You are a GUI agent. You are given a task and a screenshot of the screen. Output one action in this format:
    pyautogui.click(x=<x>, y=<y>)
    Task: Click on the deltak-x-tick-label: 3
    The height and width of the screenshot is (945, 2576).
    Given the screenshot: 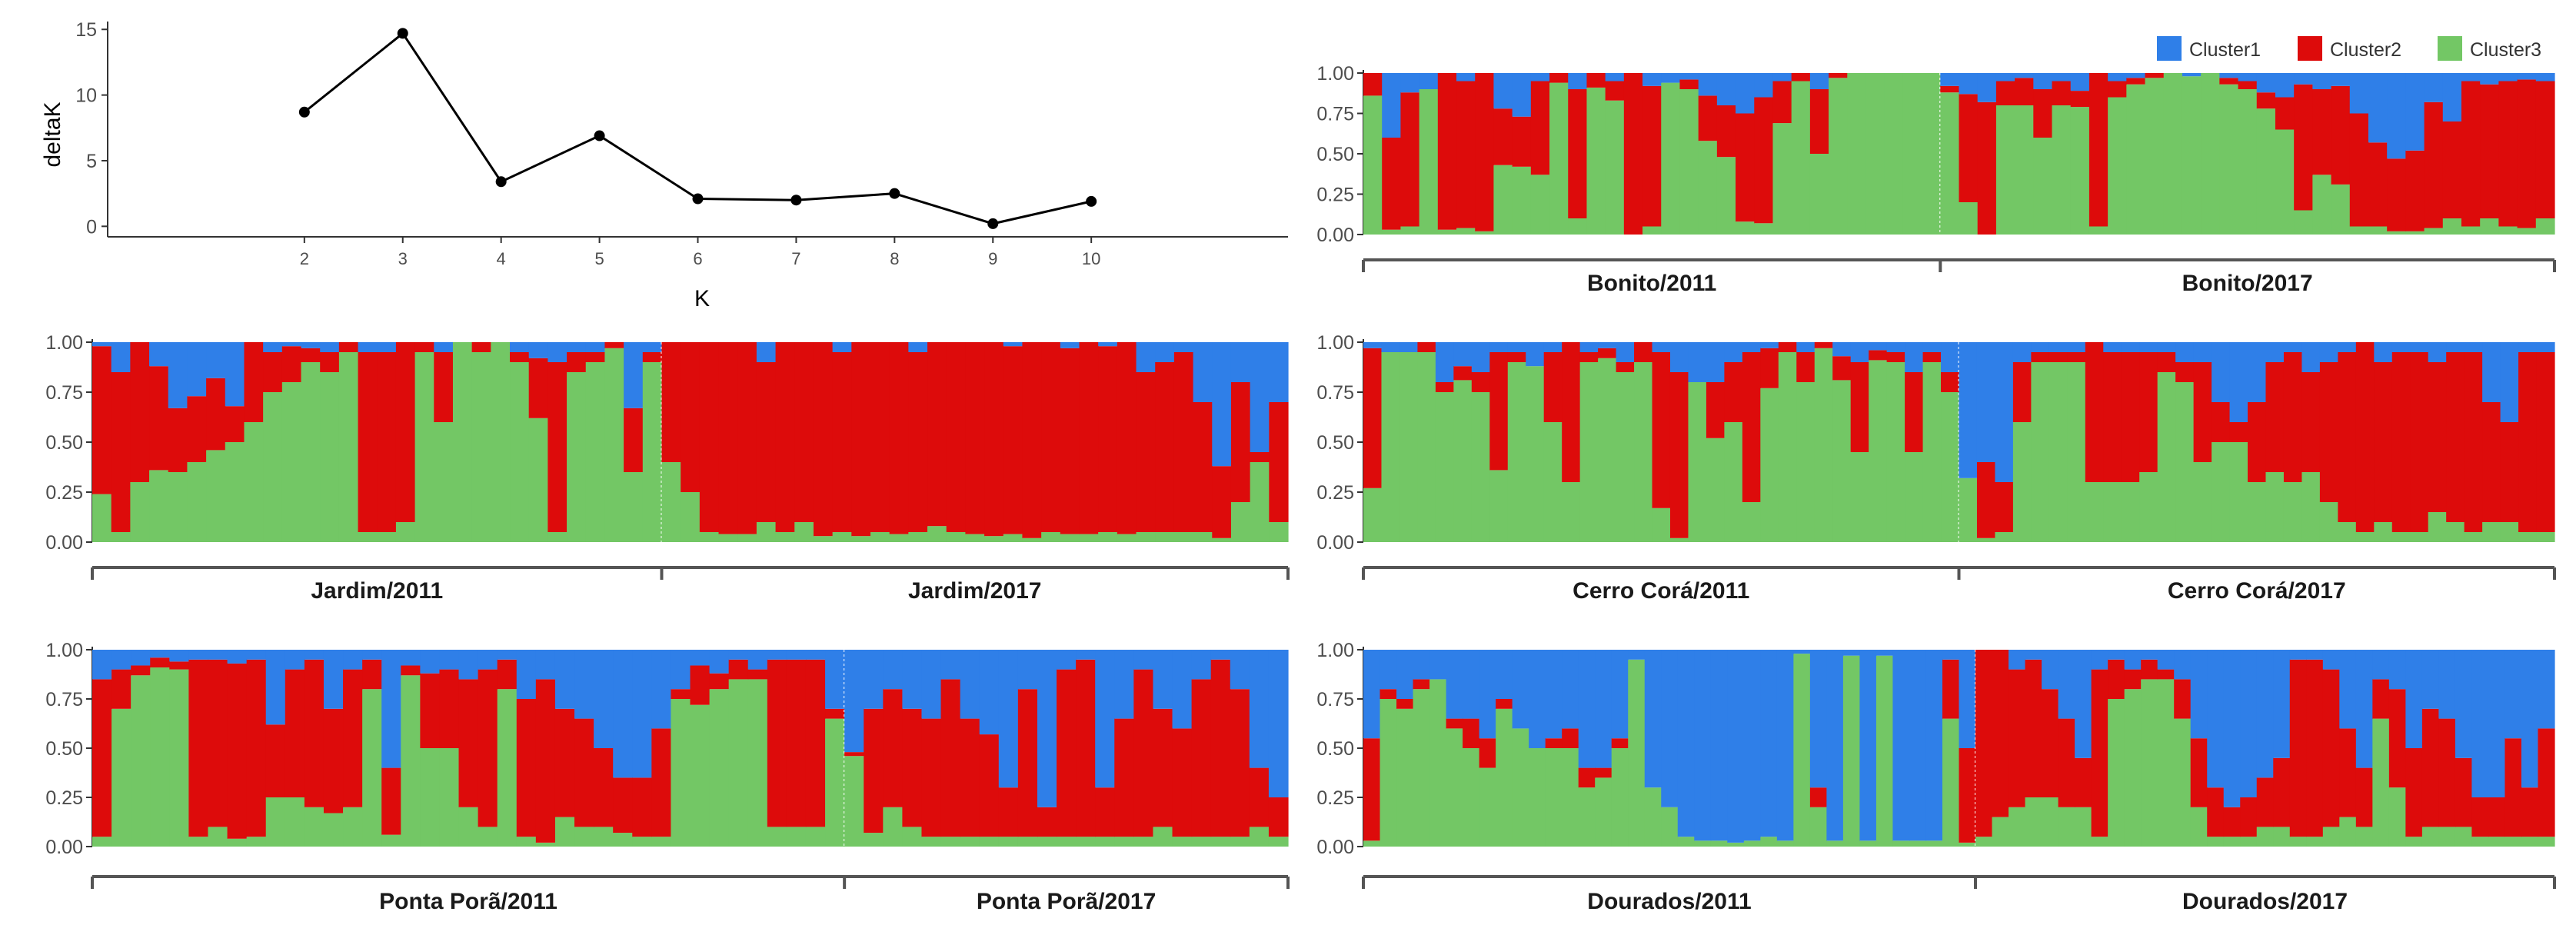 What is the action you would take?
    pyautogui.click(x=403, y=258)
    